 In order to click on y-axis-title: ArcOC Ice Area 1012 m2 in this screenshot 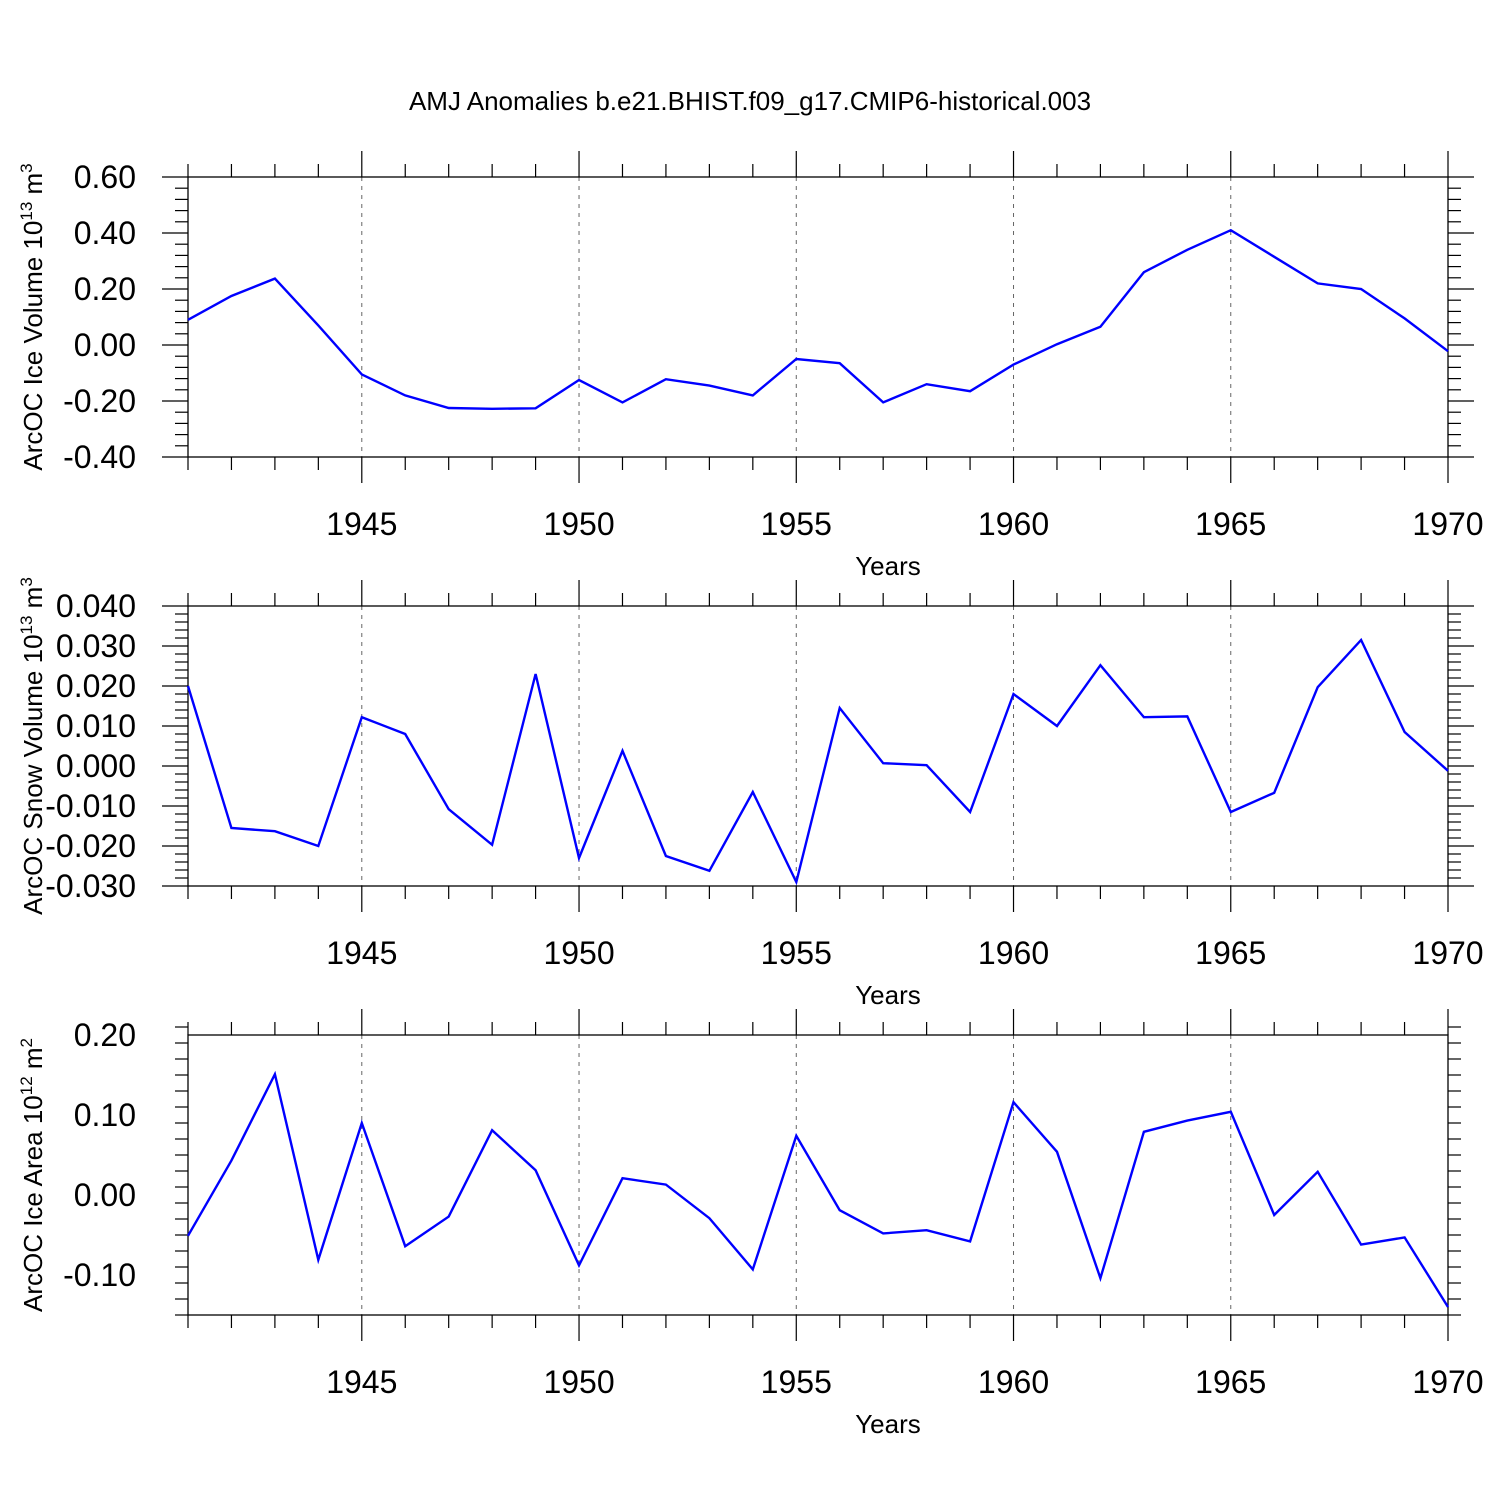, I will do `click(32, 1175)`.